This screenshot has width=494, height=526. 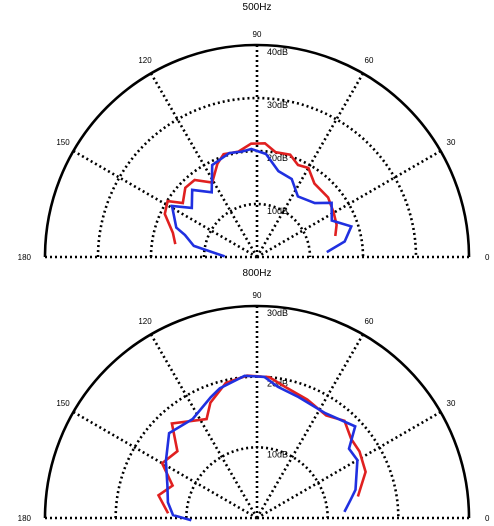 What do you see at coordinates (277, 52) in the screenshot?
I see `ring-label: 40dB` at bounding box center [277, 52].